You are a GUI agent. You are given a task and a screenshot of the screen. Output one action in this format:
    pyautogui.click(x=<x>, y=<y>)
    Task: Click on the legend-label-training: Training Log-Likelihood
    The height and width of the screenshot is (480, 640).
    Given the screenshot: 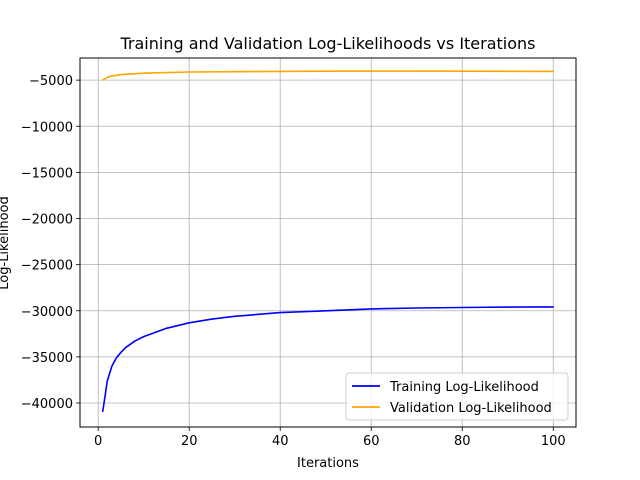 What is the action you would take?
    pyautogui.click(x=464, y=387)
    